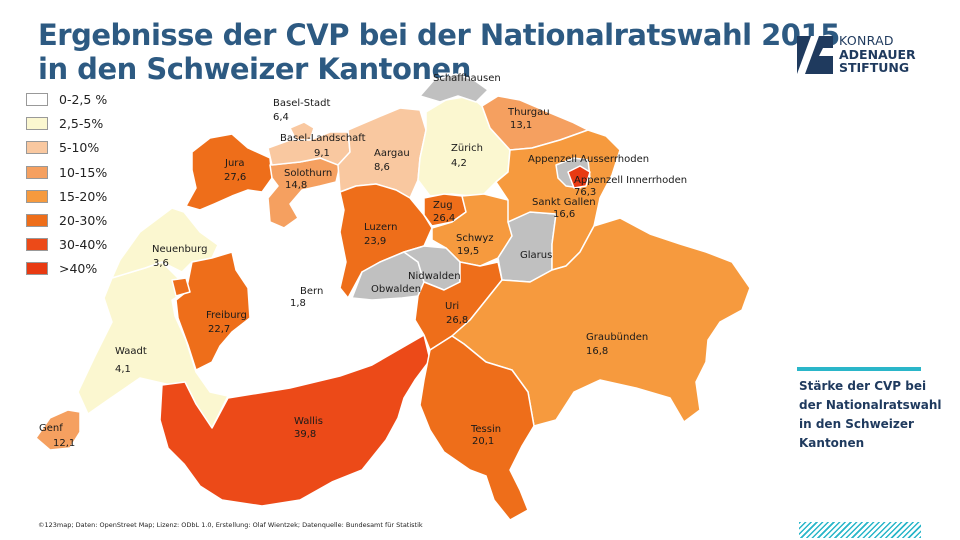 The height and width of the screenshot is (540, 960). I want to click on value-genf: 12,1, so click(64, 443).